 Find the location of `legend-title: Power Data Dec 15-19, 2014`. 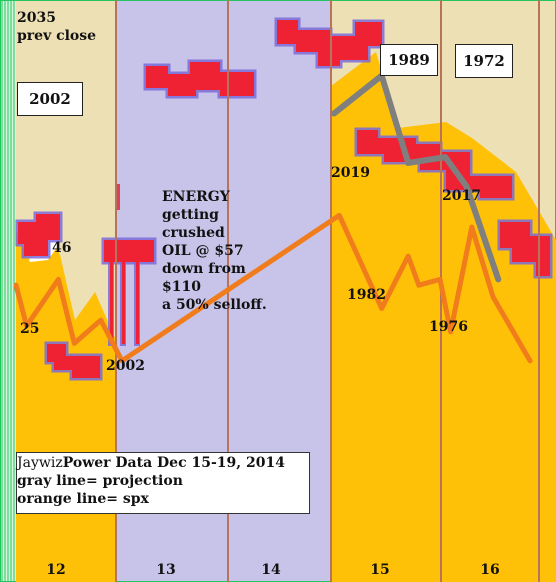

legend-title: Power Data Dec 15-19, 2014 is located at coordinates (173, 463).